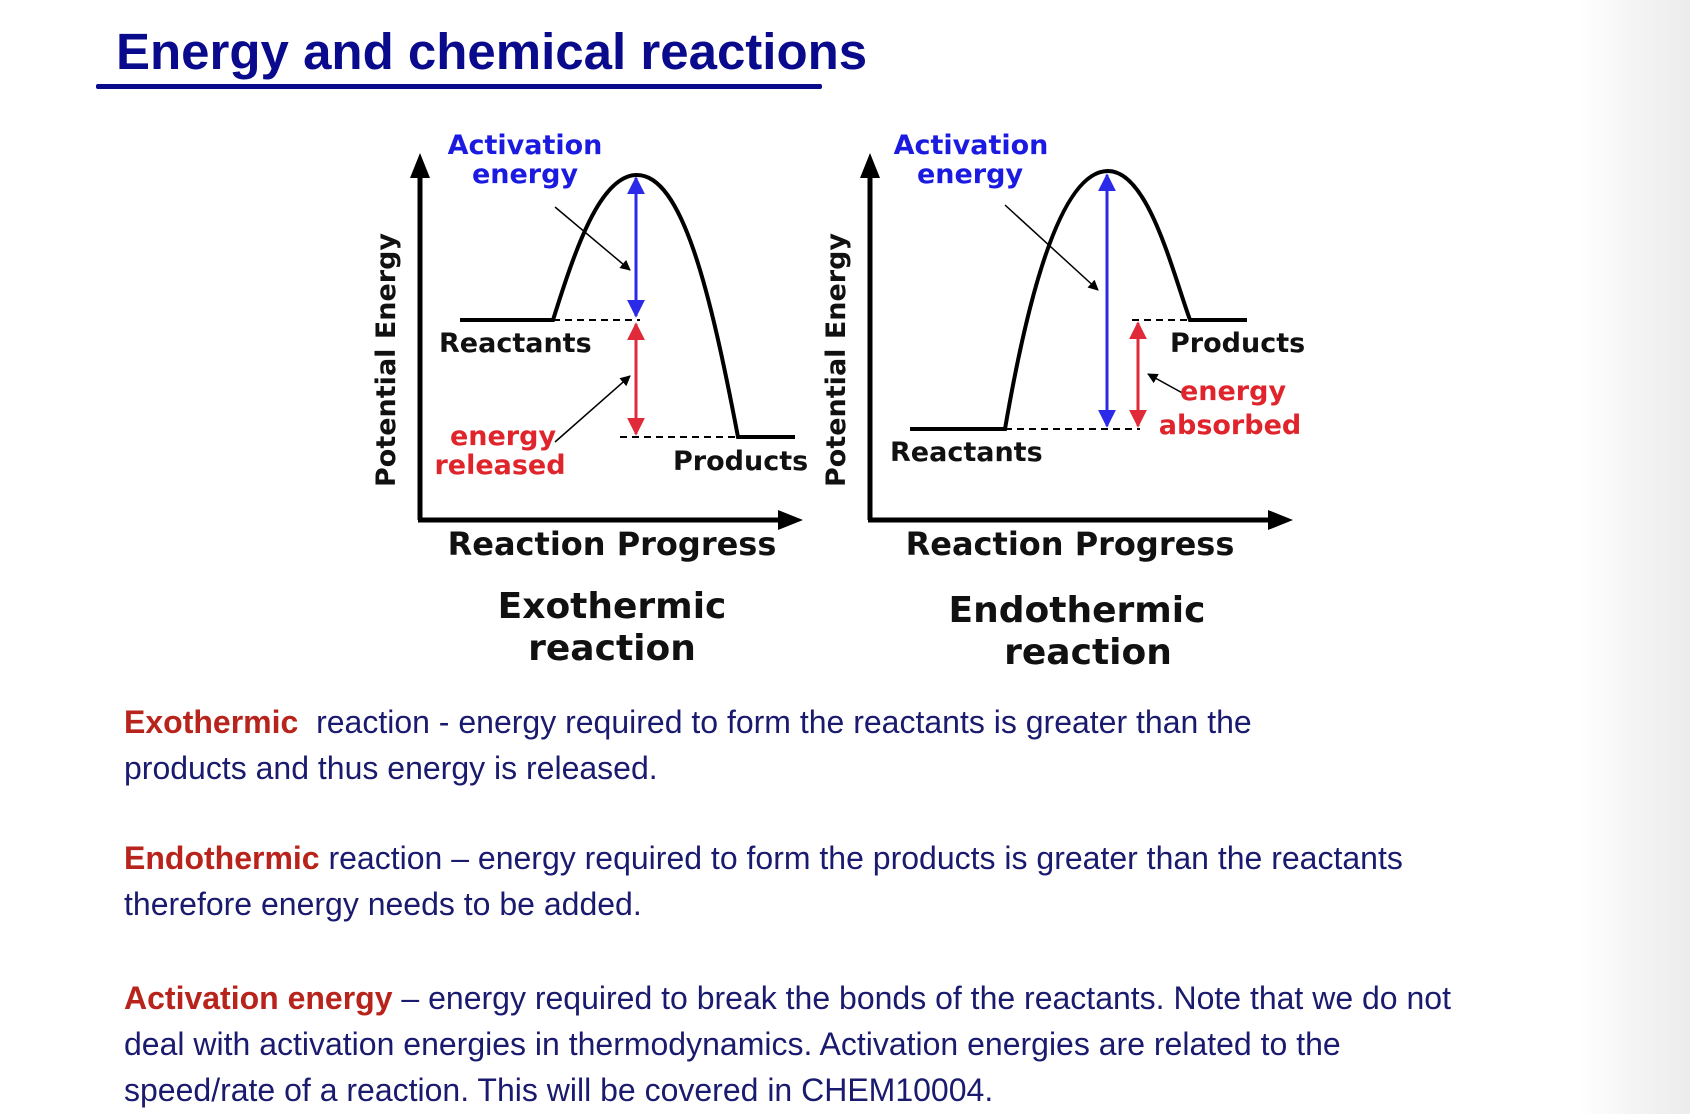 The height and width of the screenshot is (1114, 1690). I want to click on endo-energy-curve, so click(1078, 299).